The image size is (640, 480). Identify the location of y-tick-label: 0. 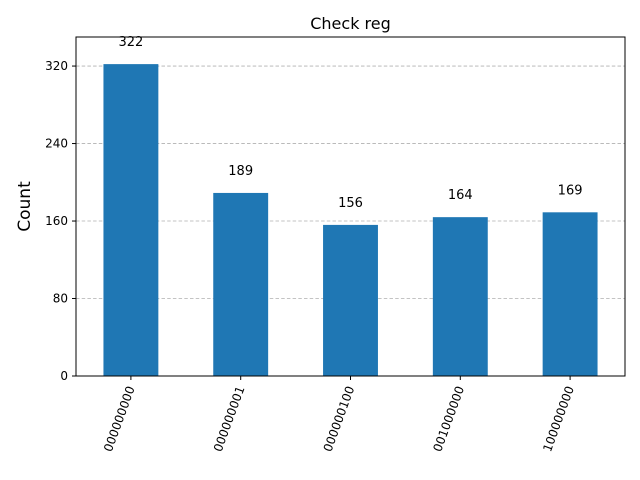
(64, 376).